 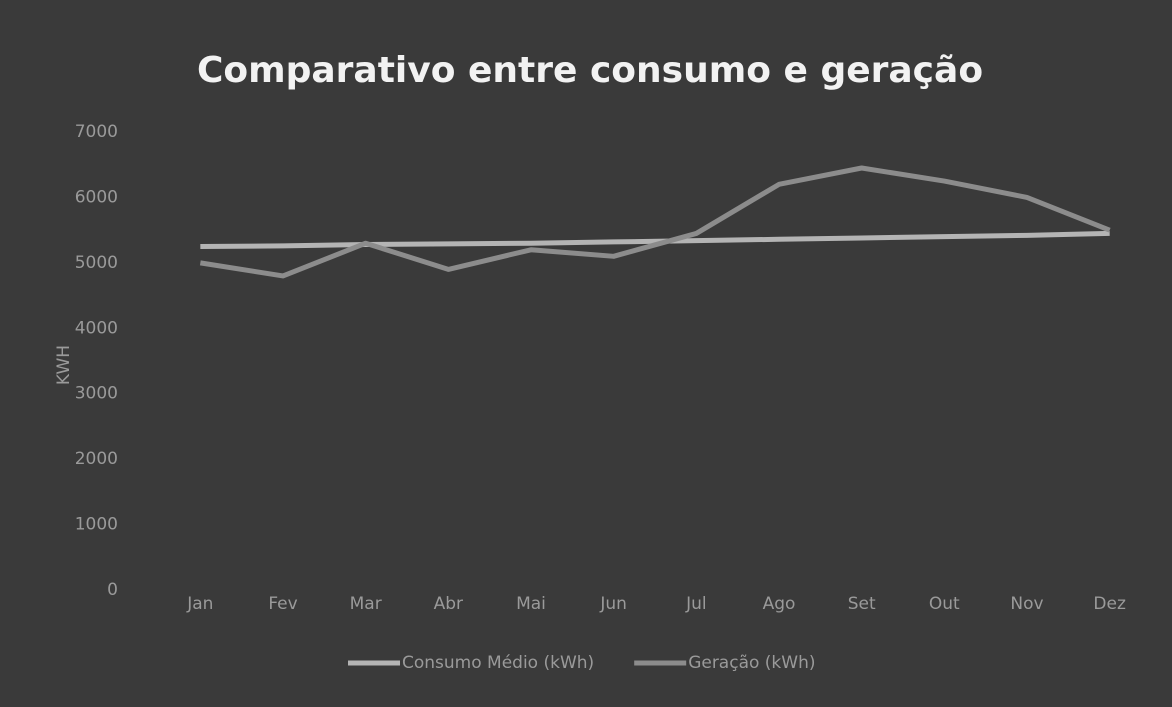 What do you see at coordinates (696, 604) in the screenshot?
I see `x-tick-label: Jul` at bounding box center [696, 604].